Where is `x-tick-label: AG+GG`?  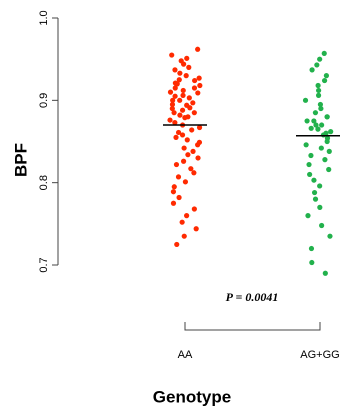 x-tick-label: AG+GG is located at coordinates (319, 355).